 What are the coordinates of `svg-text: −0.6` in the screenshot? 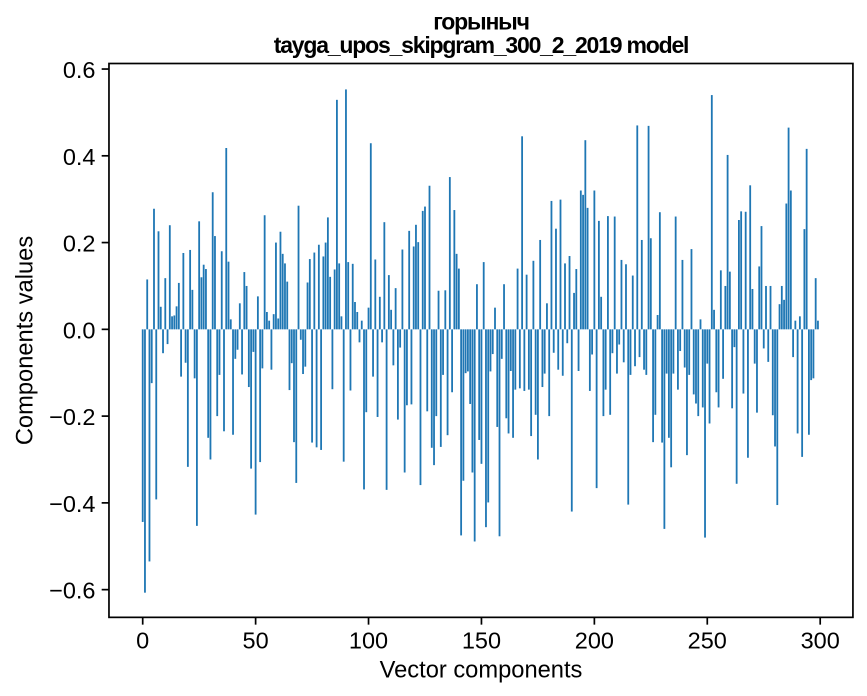 It's located at (72, 591).